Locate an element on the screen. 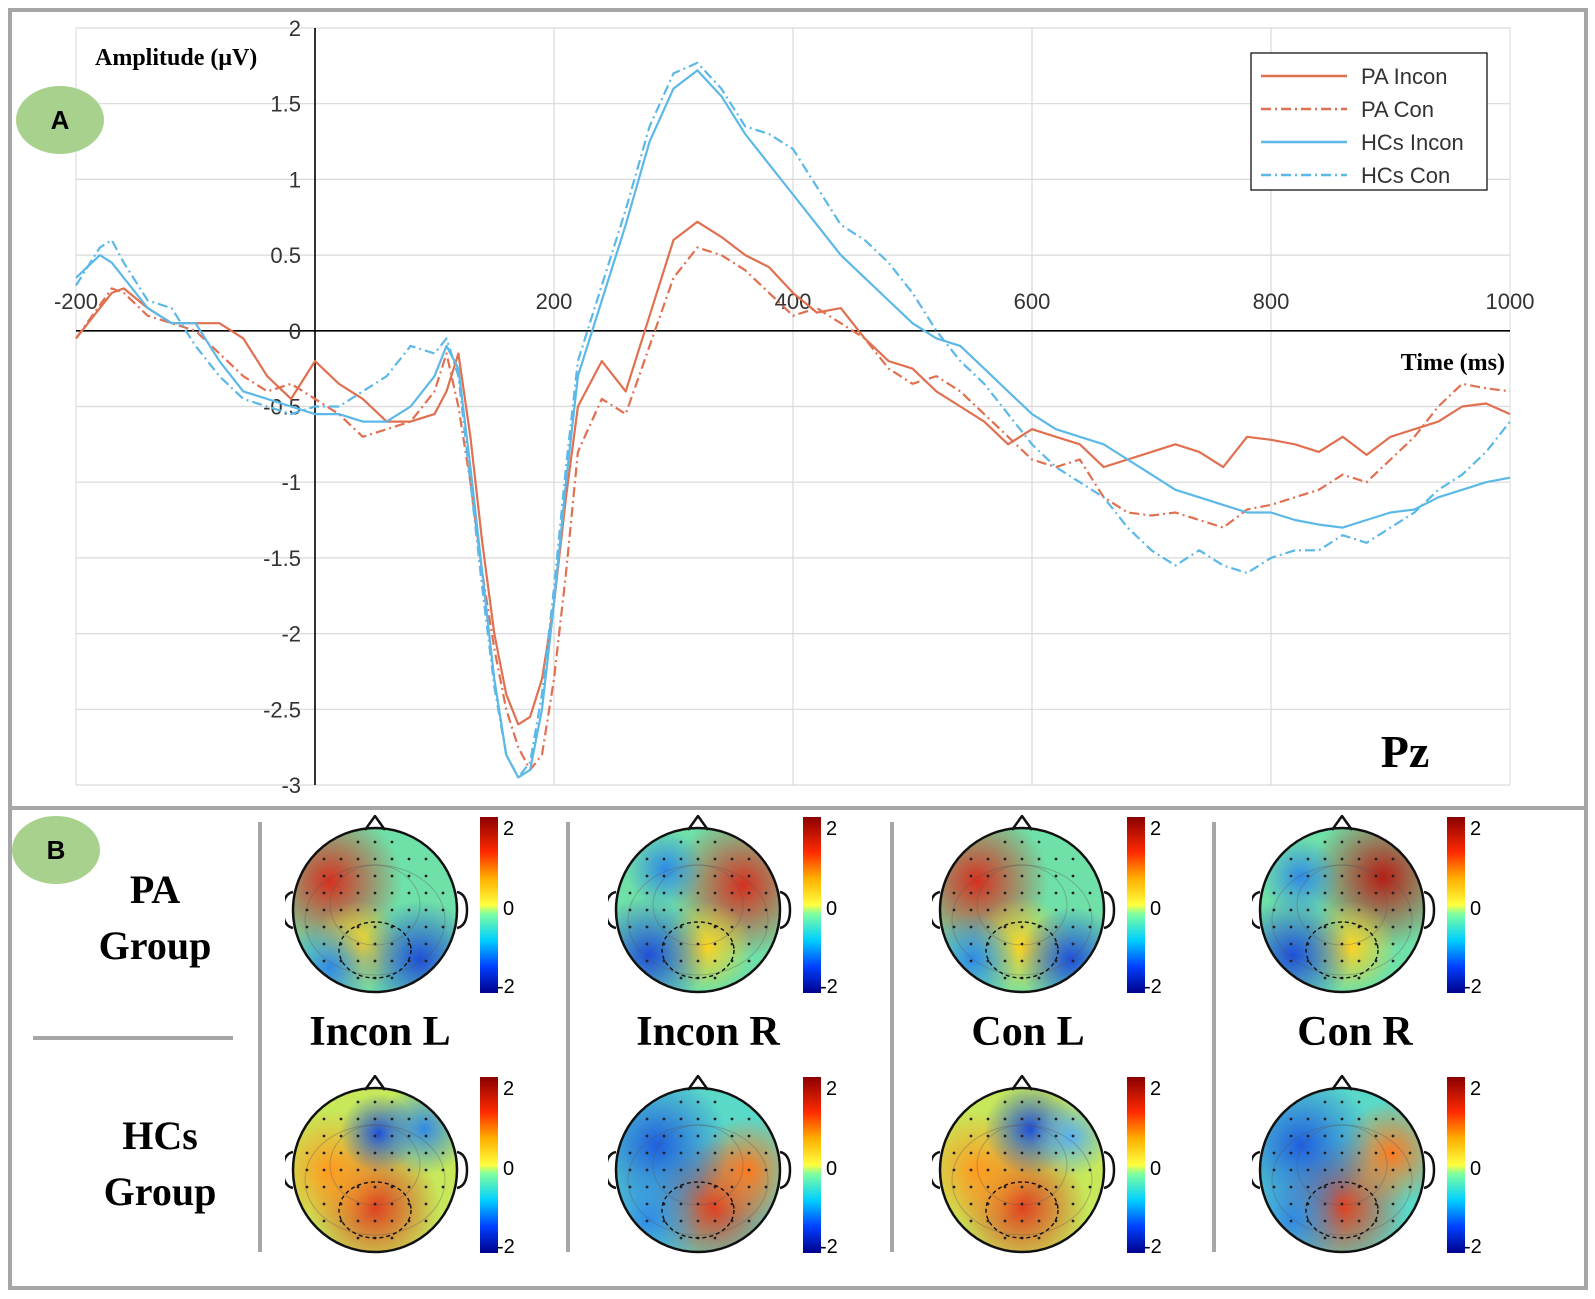  right-ear-outline is located at coordinates (1429, 910).